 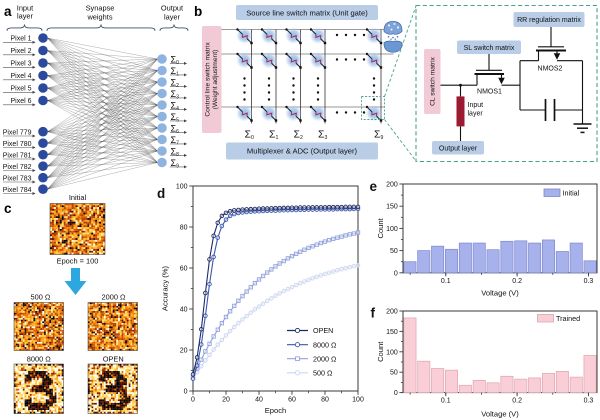 What do you see at coordinates (43, 189) in the screenshot?
I see `input-node` at bounding box center [43, 189].